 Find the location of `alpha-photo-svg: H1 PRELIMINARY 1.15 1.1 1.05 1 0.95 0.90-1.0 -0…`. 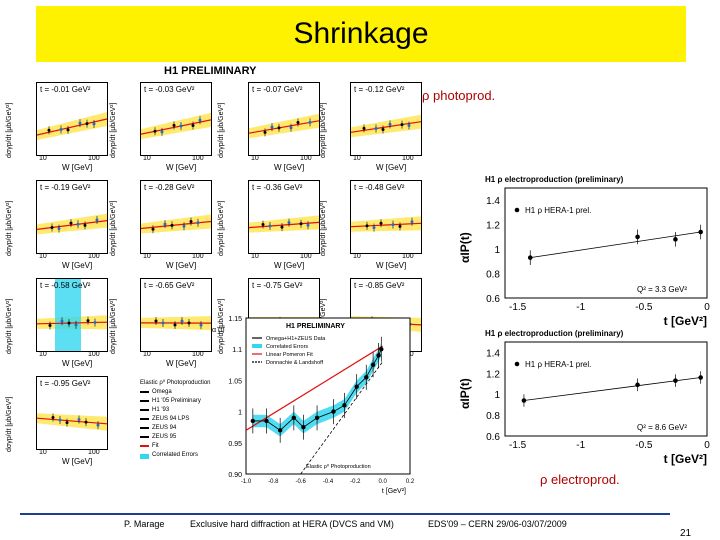

alpha-photo-svg: H1 PRELIMINARY 1.15 1.1 1.05 1 0.95 0.90-1.0 -0… is located at coordinates (313, 405).